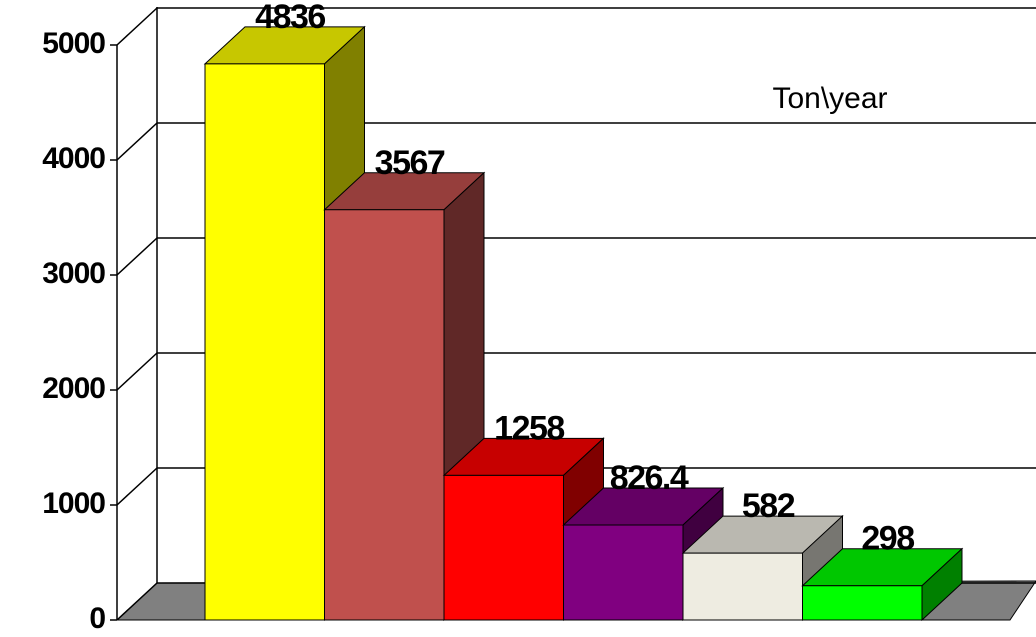 Image resolution: width=1036 pixels, height=637 pixels. I want to click on value-label: 1258, so click(529, 428).